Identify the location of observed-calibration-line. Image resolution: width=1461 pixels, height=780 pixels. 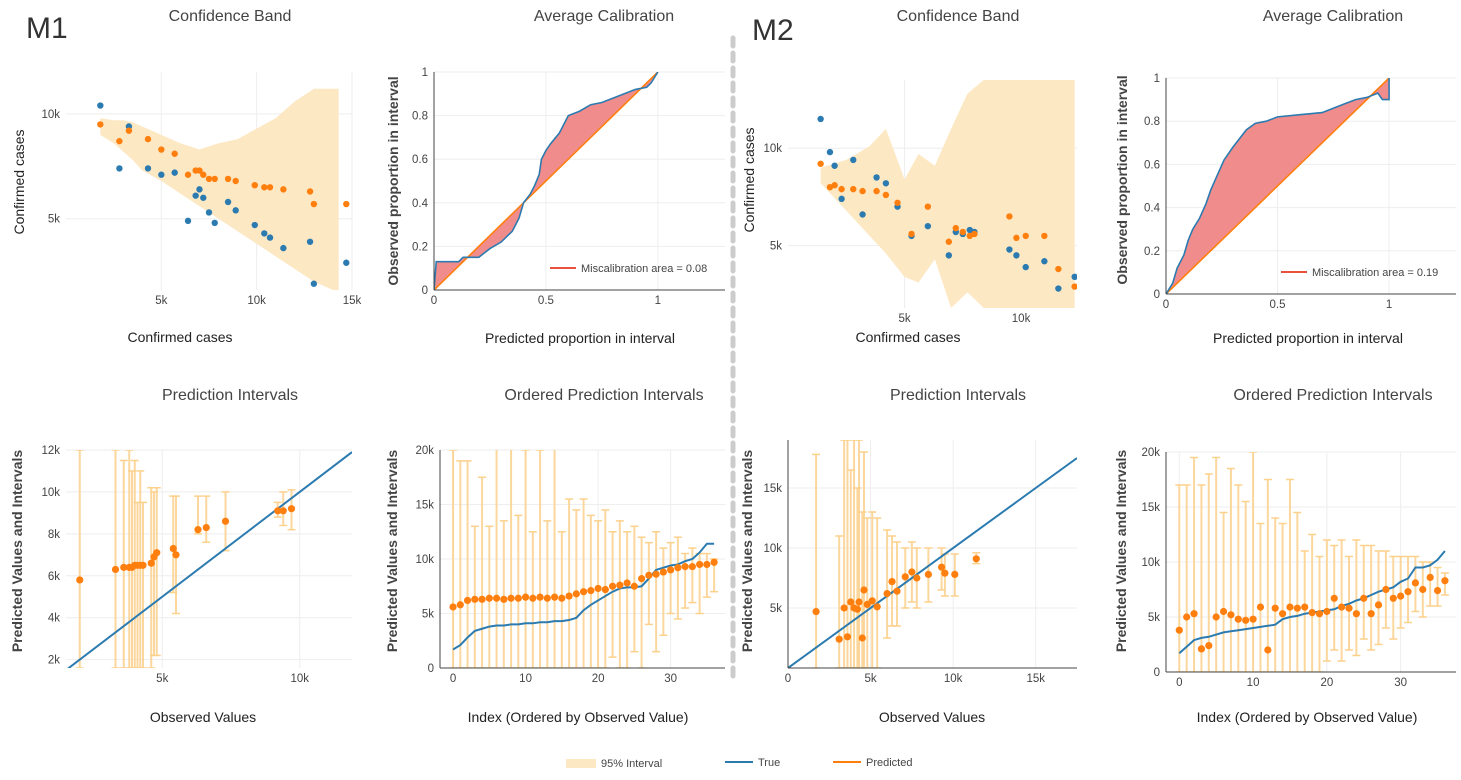
(546, 181).